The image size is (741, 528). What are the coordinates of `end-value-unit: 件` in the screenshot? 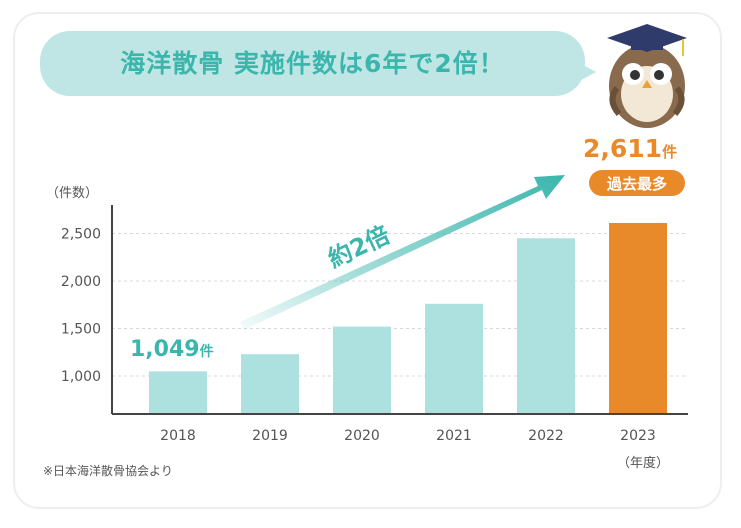 It's located at (669, 152).